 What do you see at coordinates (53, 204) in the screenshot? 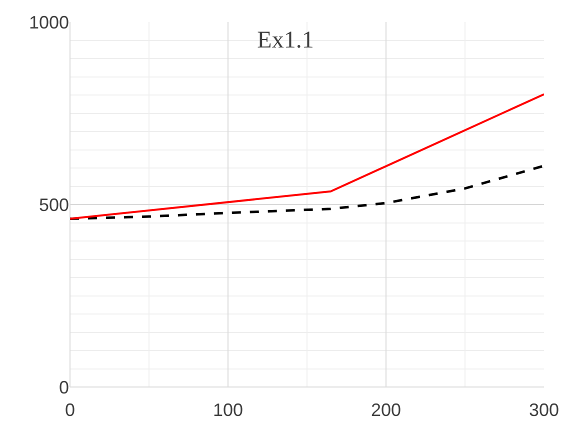
I see `y-tick-label: 500` at bounding box center [53, 204].